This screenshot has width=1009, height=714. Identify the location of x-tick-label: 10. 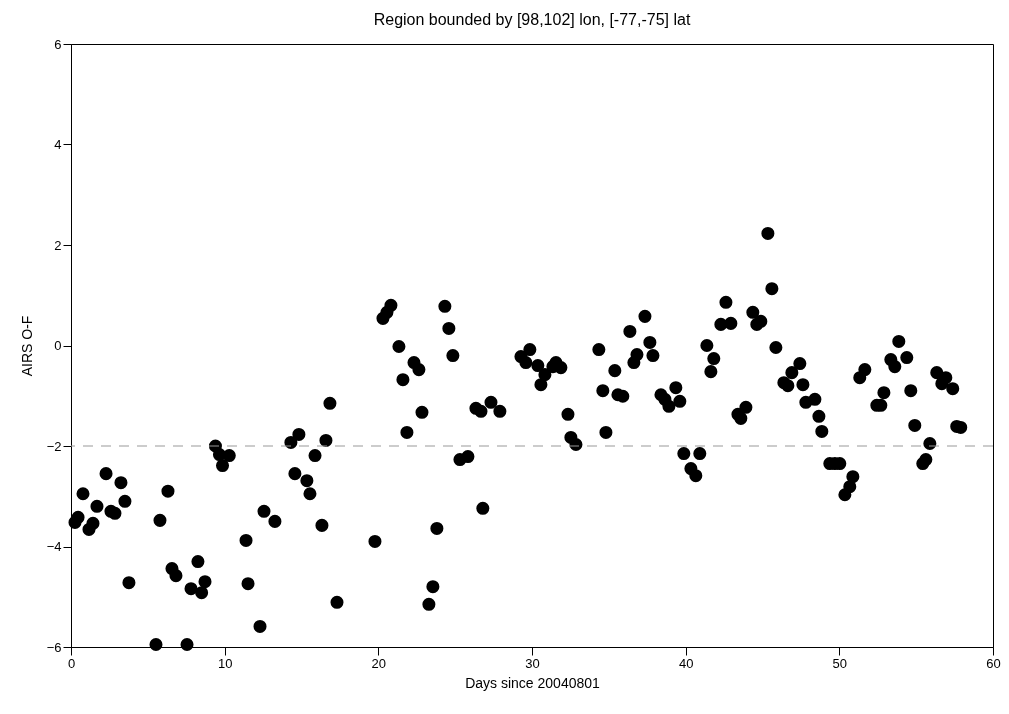
(225, 663).